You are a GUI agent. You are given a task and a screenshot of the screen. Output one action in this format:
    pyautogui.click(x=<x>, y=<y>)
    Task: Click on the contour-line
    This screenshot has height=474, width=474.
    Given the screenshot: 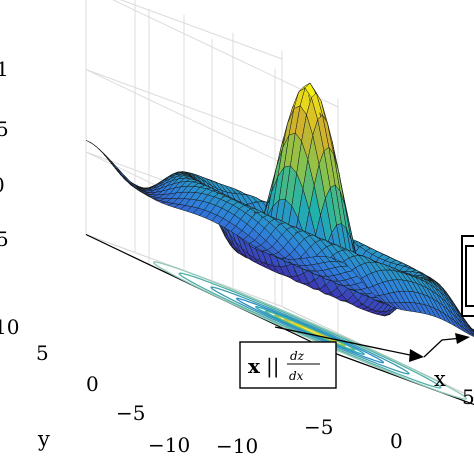 What is the action you would take?
    pyautogui.click(x=310, y=330)
    